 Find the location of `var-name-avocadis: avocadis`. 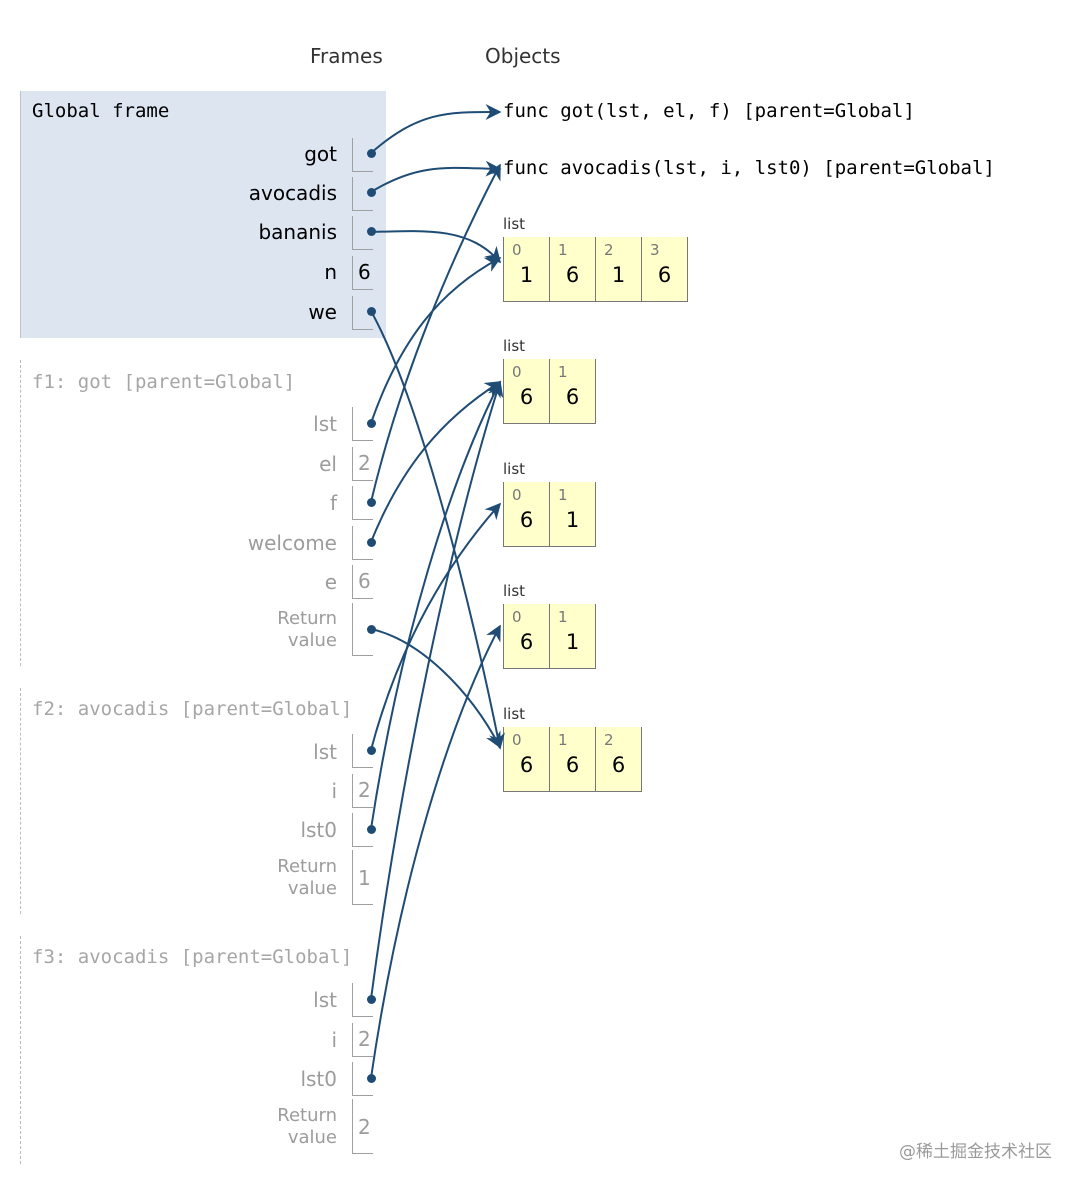

var-name-avocadis: avocadis is located at coordinates (292, 193).